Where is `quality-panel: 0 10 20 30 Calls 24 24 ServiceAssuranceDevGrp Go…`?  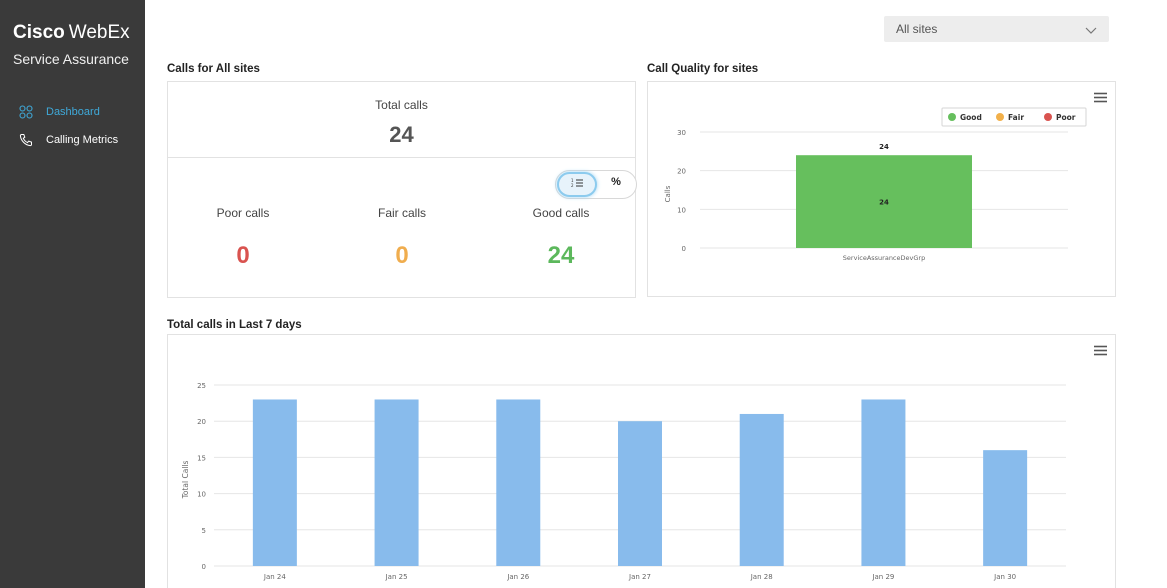 quality-panel: 0 10 20 30 Calls 24 24 ServiceAssuranceDevGrp Go… is located at coordinates (881, 189).